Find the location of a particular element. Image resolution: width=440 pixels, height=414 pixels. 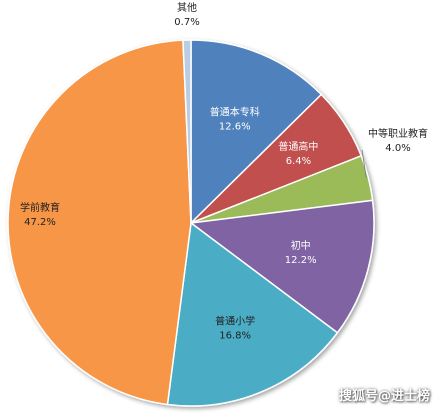

slice-category-label: 其他 is located at coordinates (187, 7).